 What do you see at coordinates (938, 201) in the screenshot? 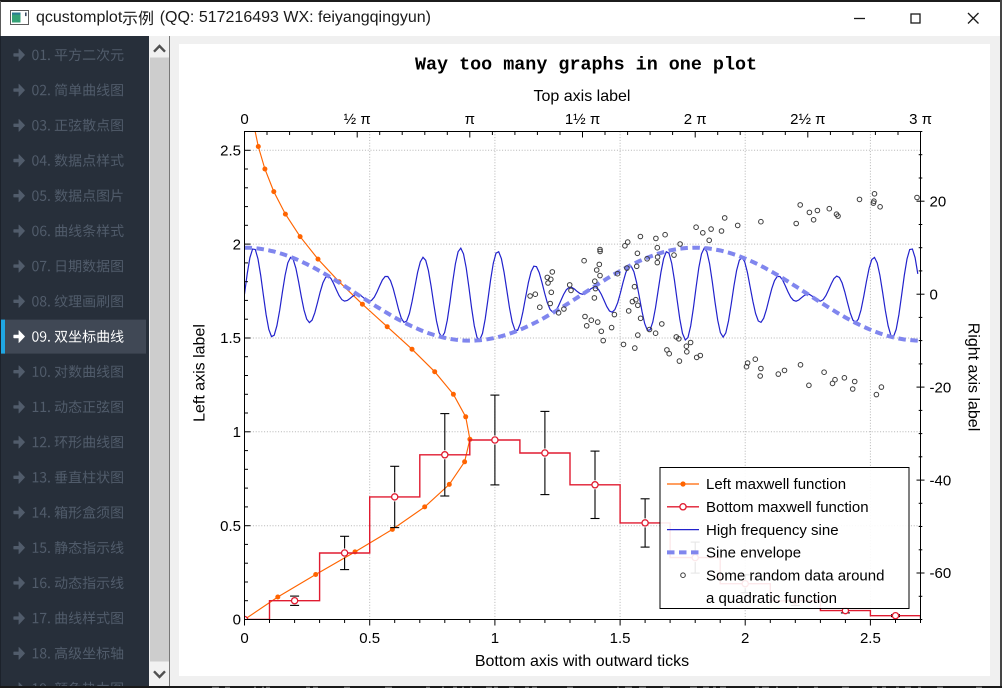
I see `svg-text: 20` at bounding box center [938, 201].